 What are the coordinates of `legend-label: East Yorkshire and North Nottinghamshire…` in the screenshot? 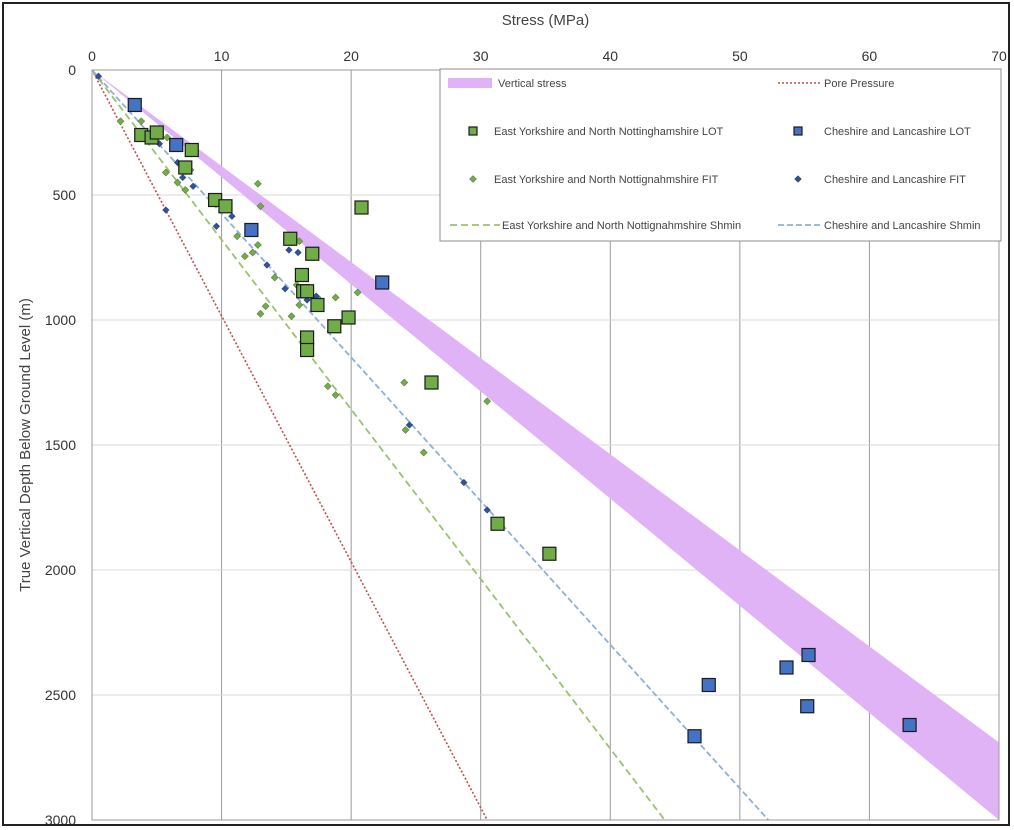 It's located at (609, 132).